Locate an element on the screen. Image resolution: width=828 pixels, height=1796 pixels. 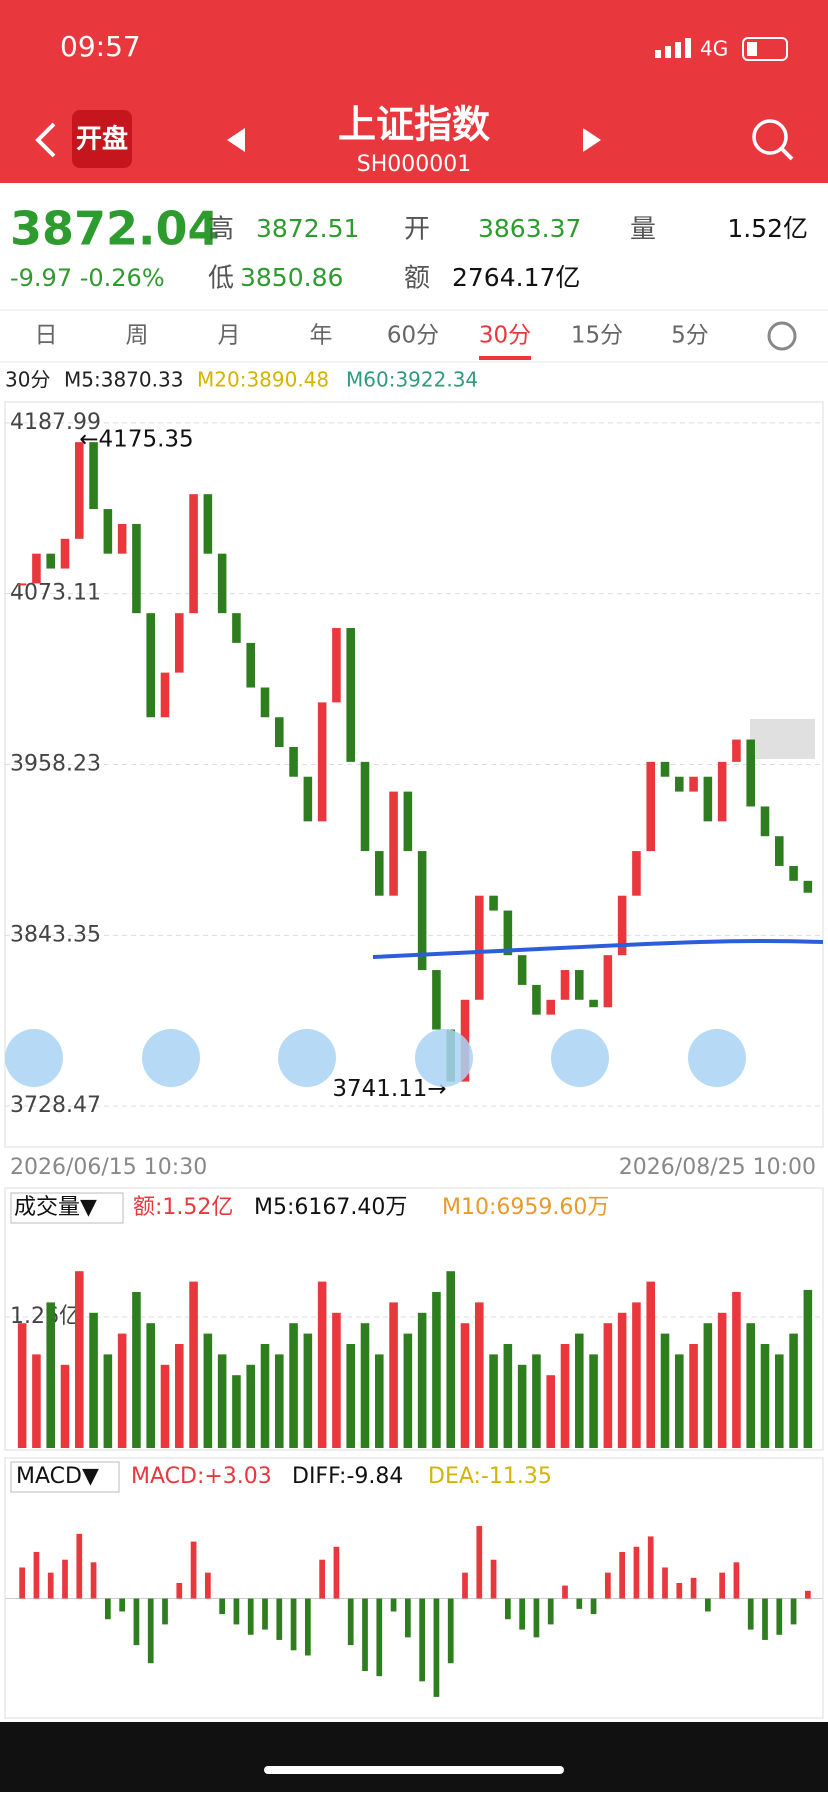
legend: M10:6959.60万 is located at coordinates (525, 1207).